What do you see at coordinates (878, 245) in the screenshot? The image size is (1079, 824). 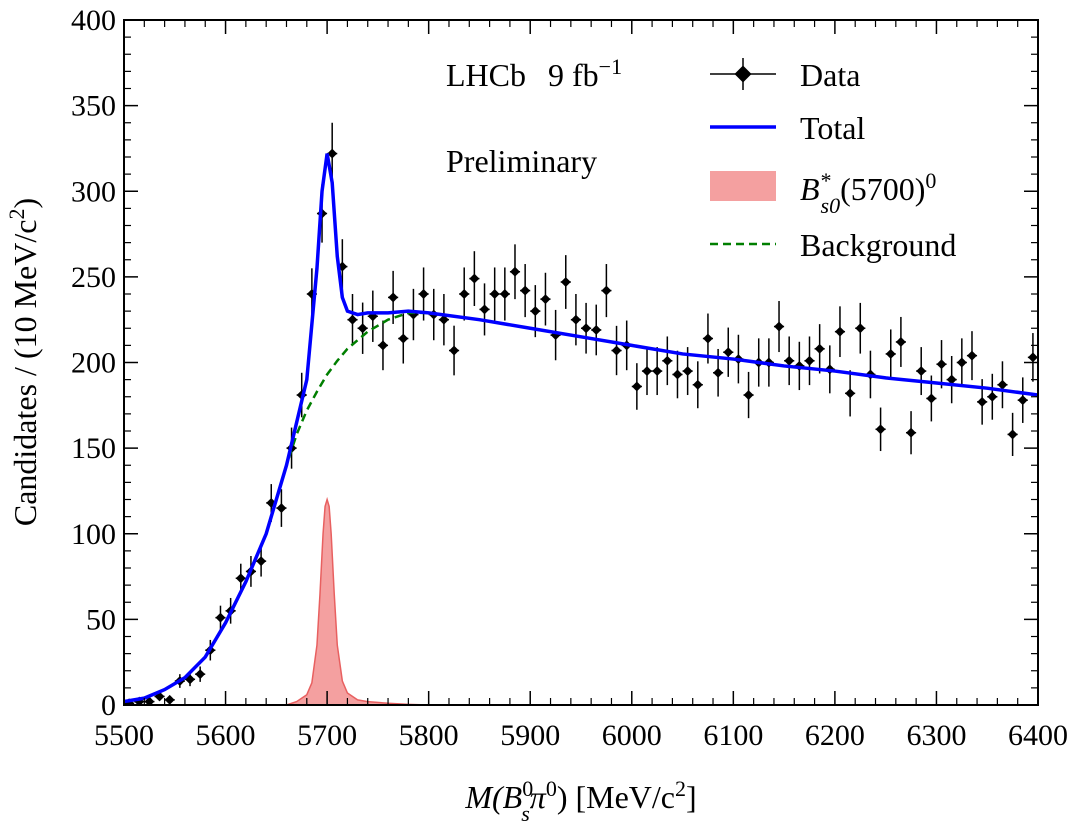 I see `legend-background-label: Background` at bounding box center [878, 245].